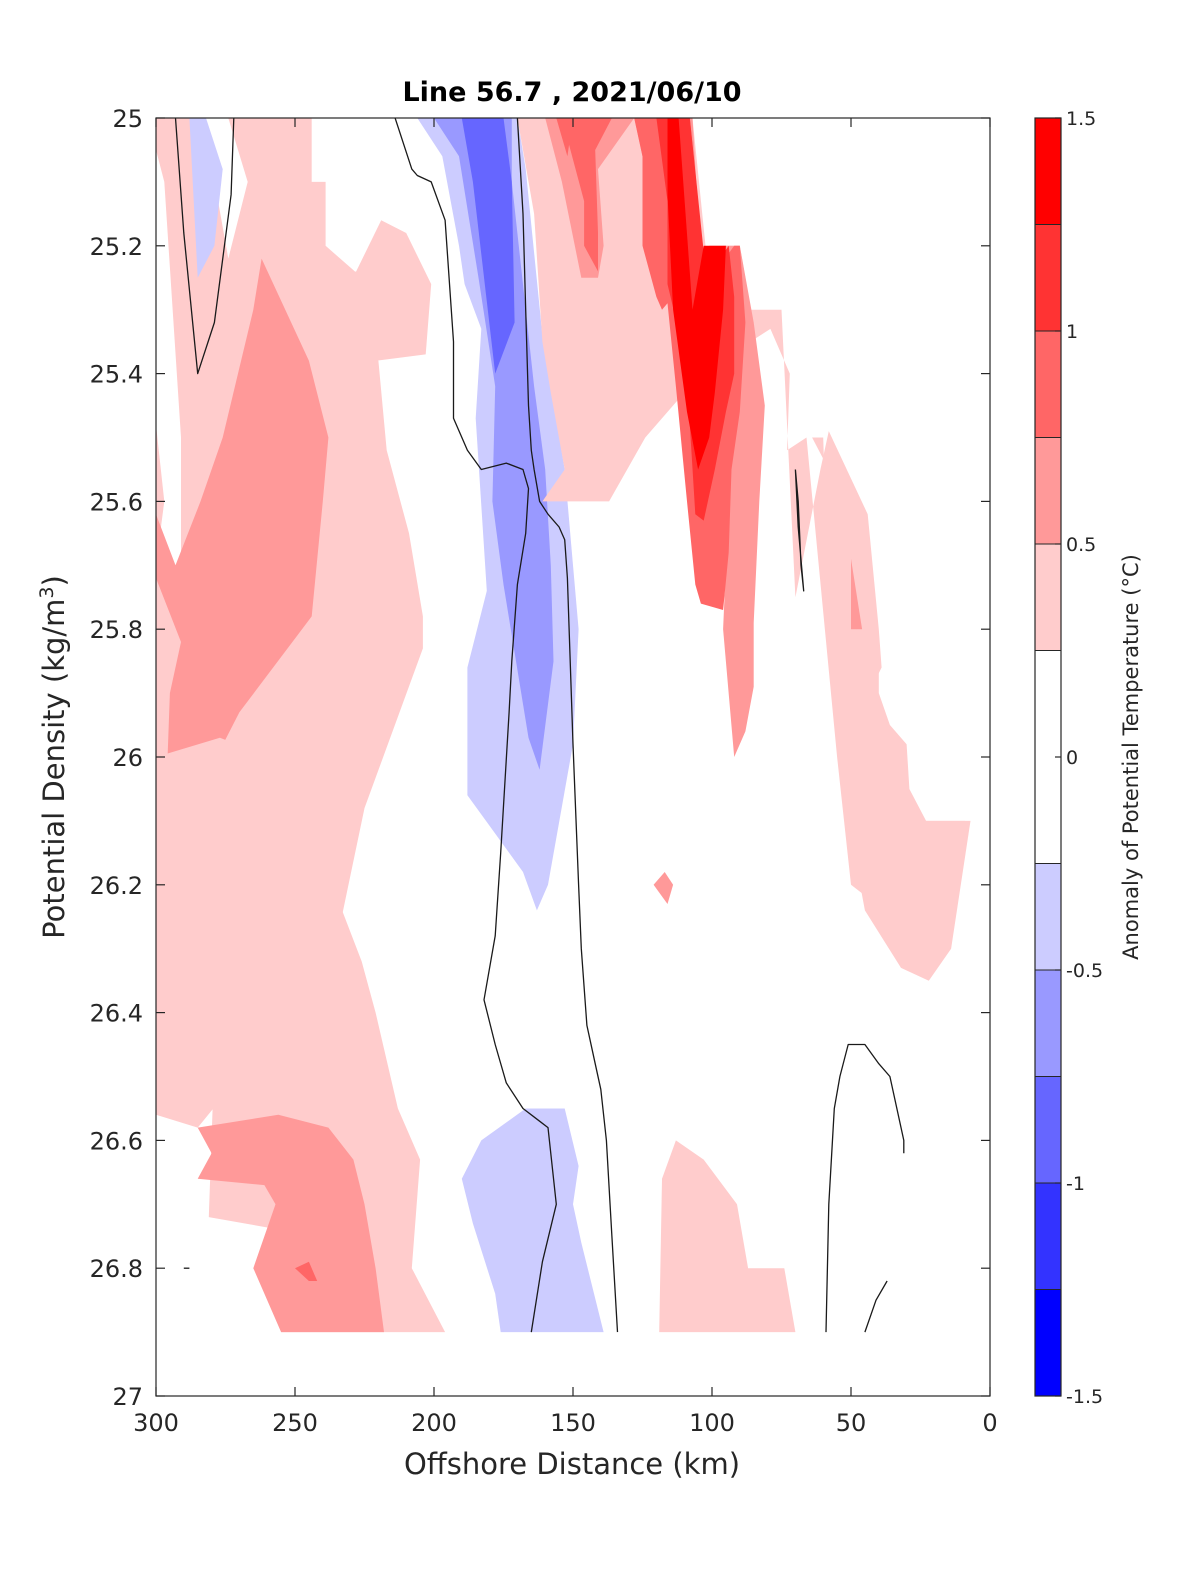 The height and width of the screenshot is (1575, 1200). Describe the element at coordinates (116, 502) in the screenshot. I see `y-tick-label: 25.6` at that location.